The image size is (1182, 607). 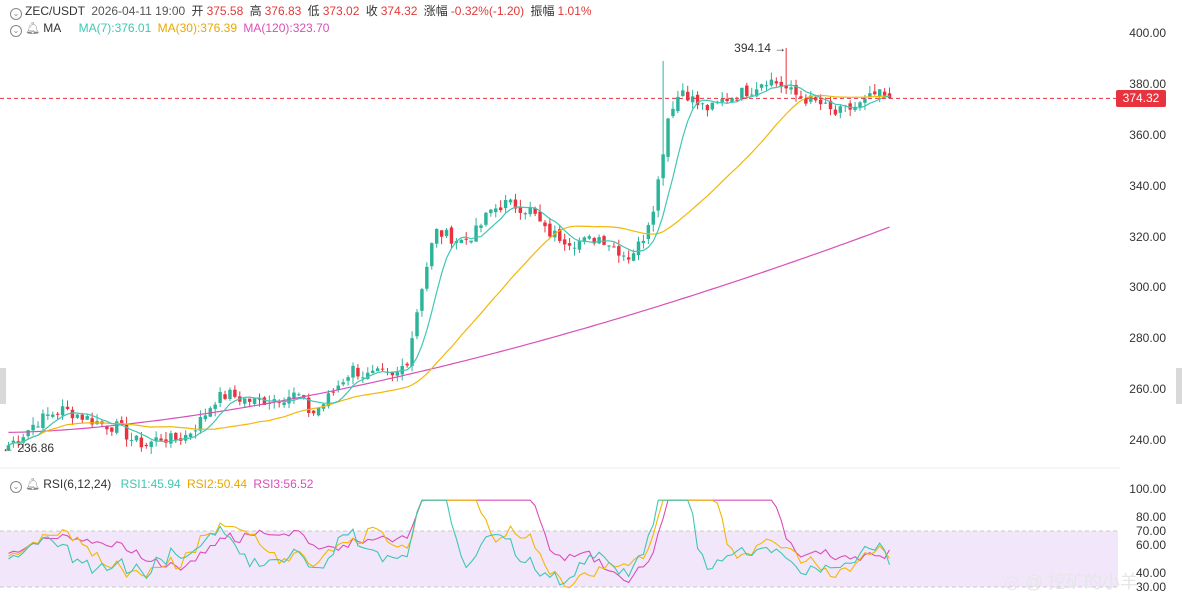 What do you see at coordinates (255, 11) in the screenshot?
I see `high-label: 高` at bounding box center [255, 11].